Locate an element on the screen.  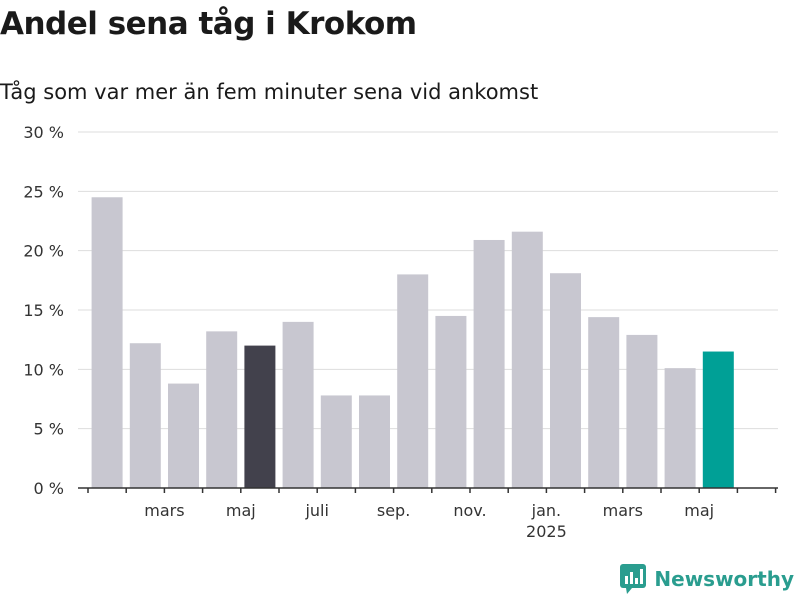
x-year-label: 2025 is located at coordinates (546, 531).